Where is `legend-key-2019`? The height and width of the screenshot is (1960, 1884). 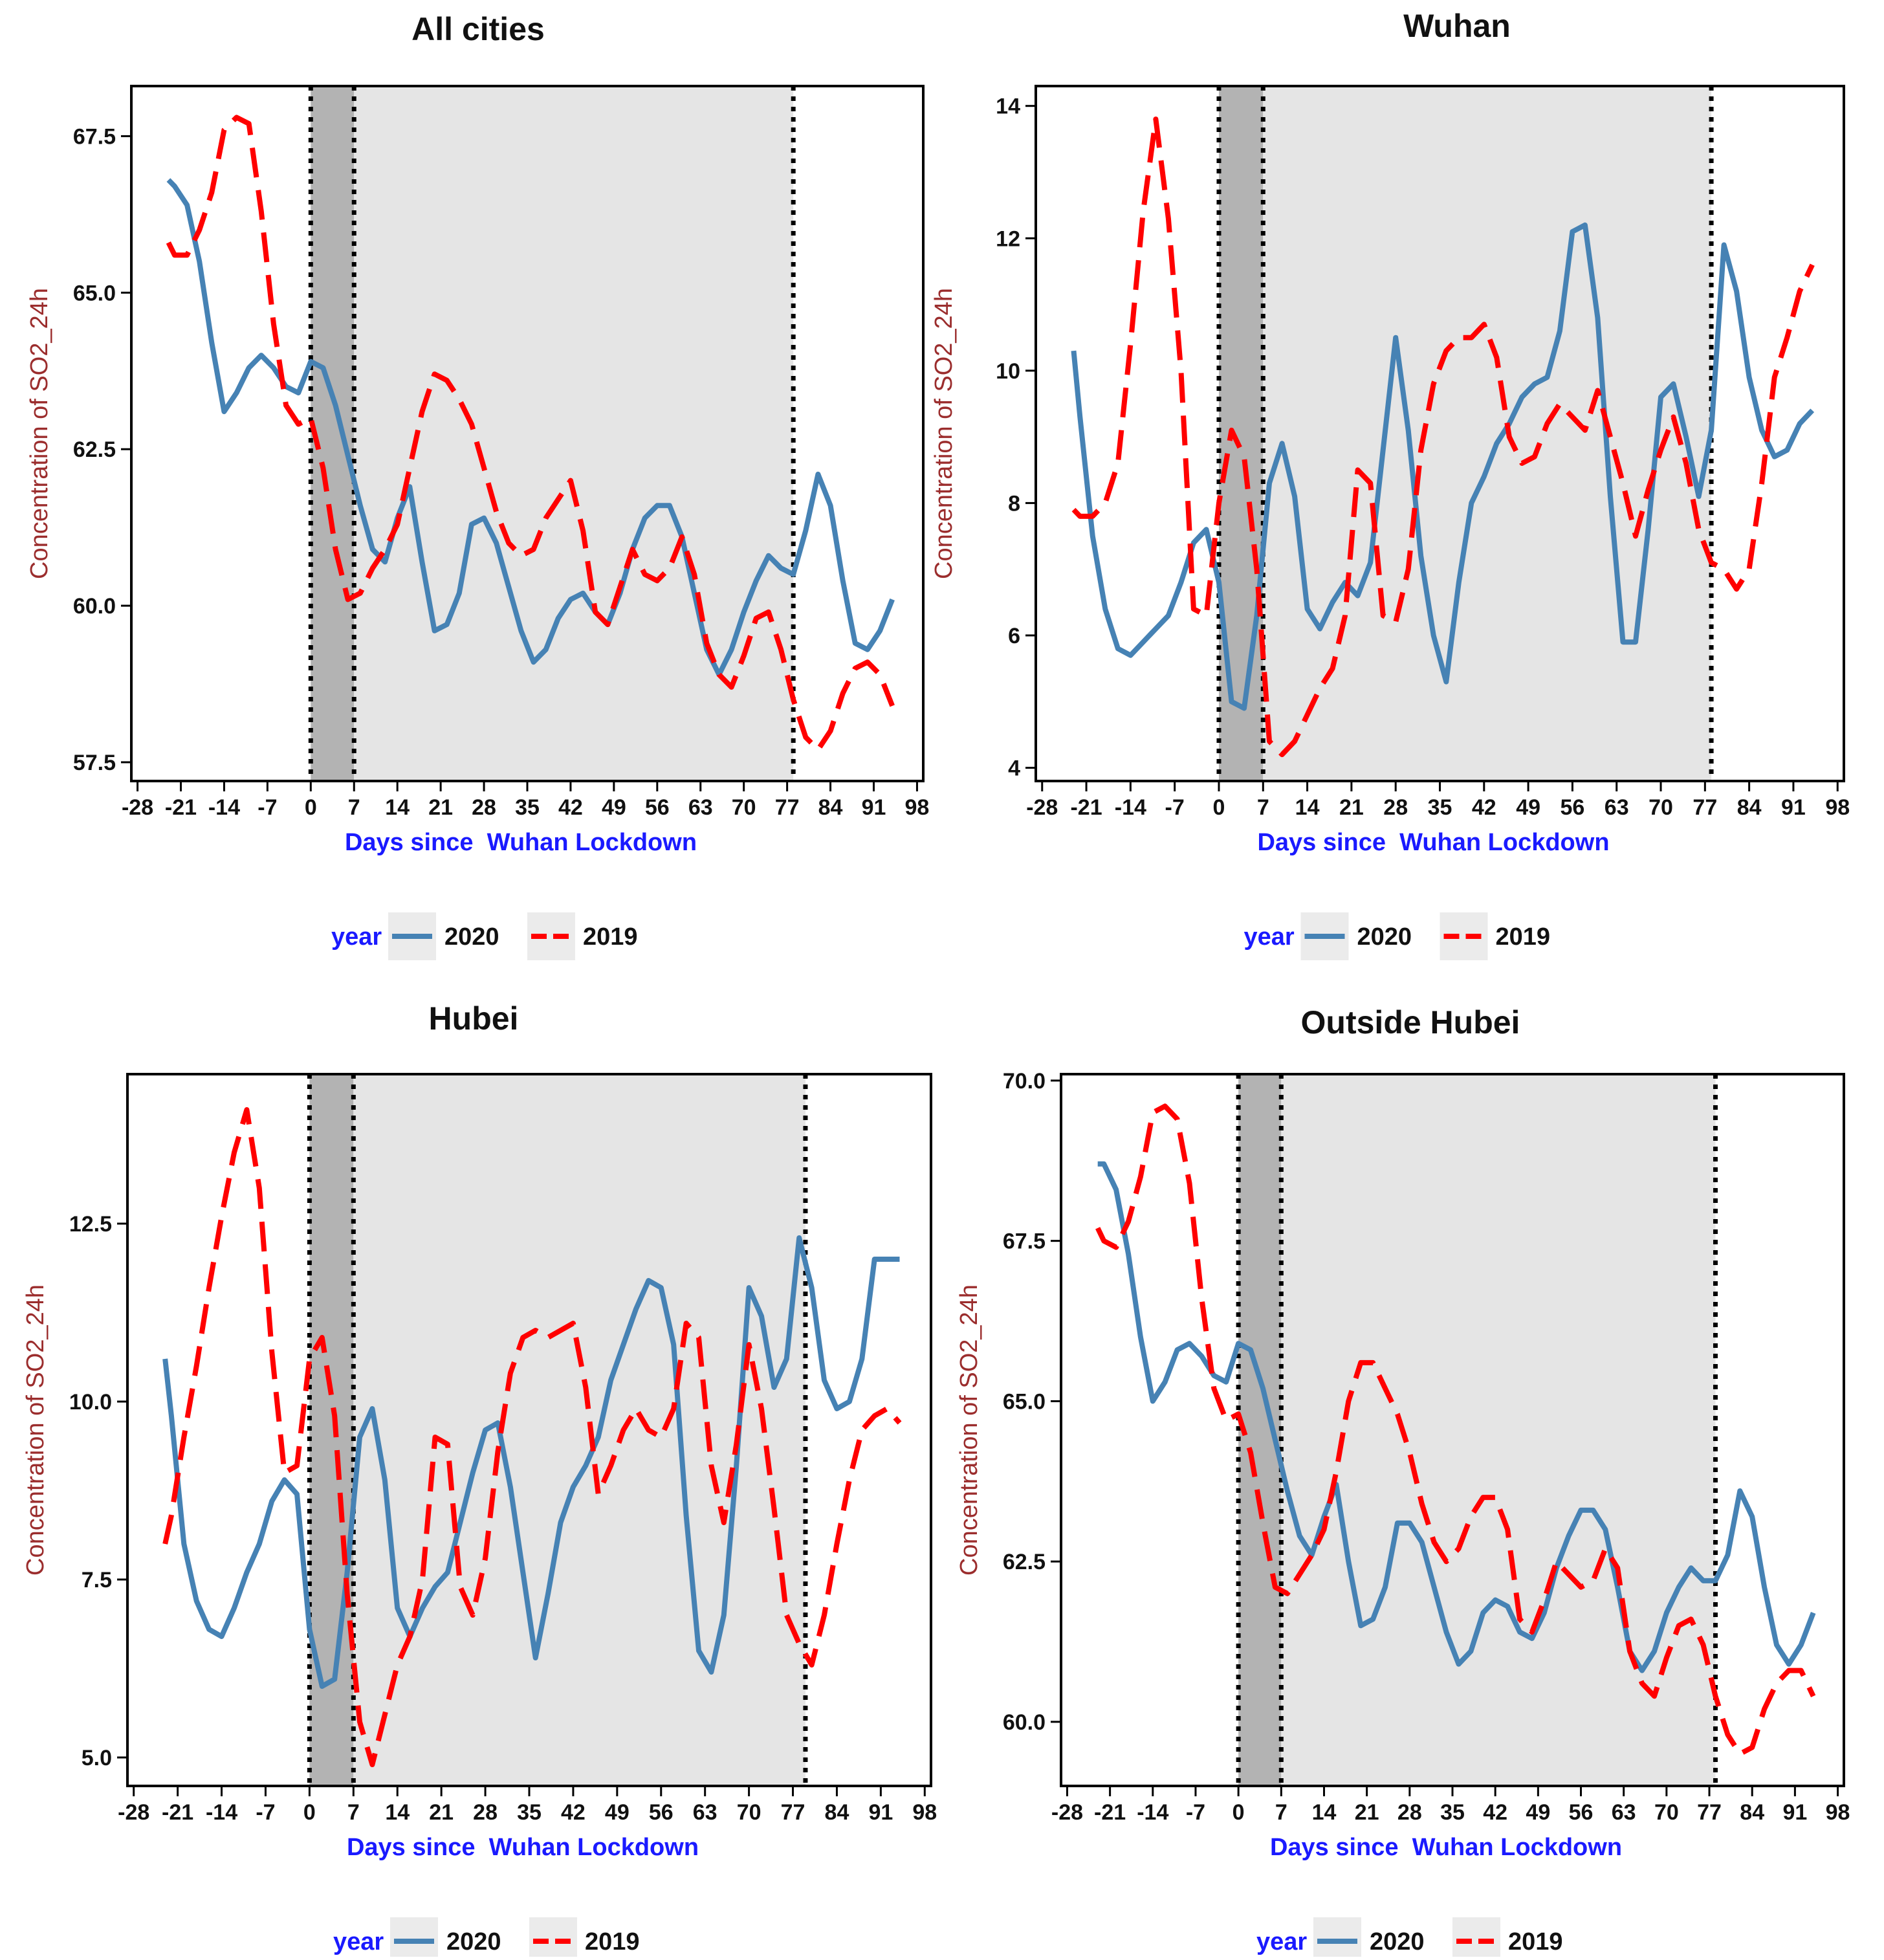 legend-key-2019 is located at coordinates (1476, 1938).